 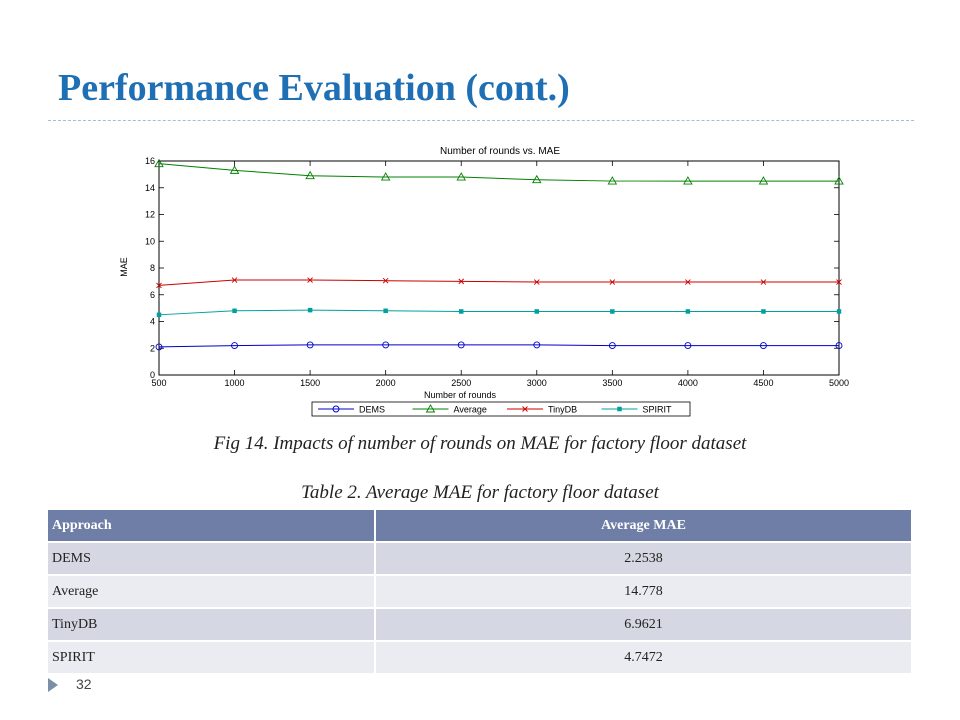 I want to click on cell-approach: SPIRIT, so click(x=212, y=656).